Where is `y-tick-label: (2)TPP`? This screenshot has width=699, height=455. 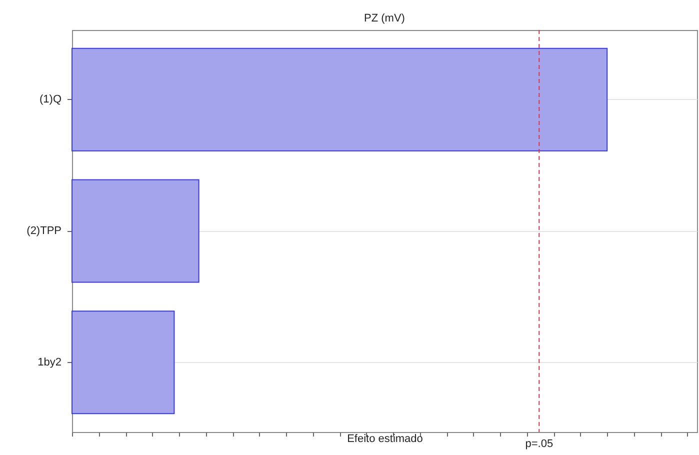 y-tick-label: (2)TPP is located at coordinates (44, 231).